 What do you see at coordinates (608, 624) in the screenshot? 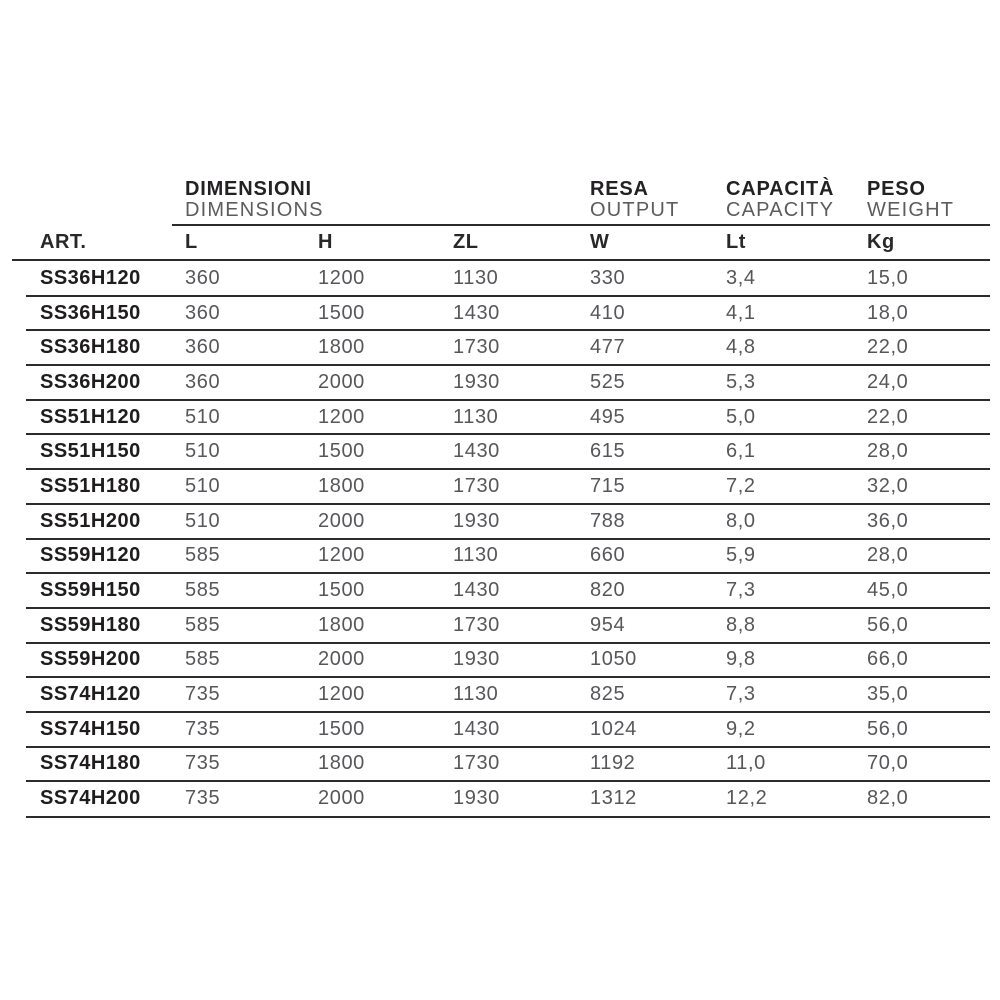
I see `value-w: 954` at bounding box center [608, 624].